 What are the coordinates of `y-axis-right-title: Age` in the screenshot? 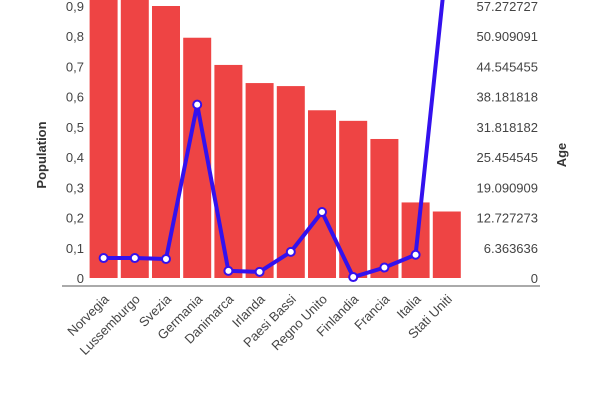 It's located at (561, 155).